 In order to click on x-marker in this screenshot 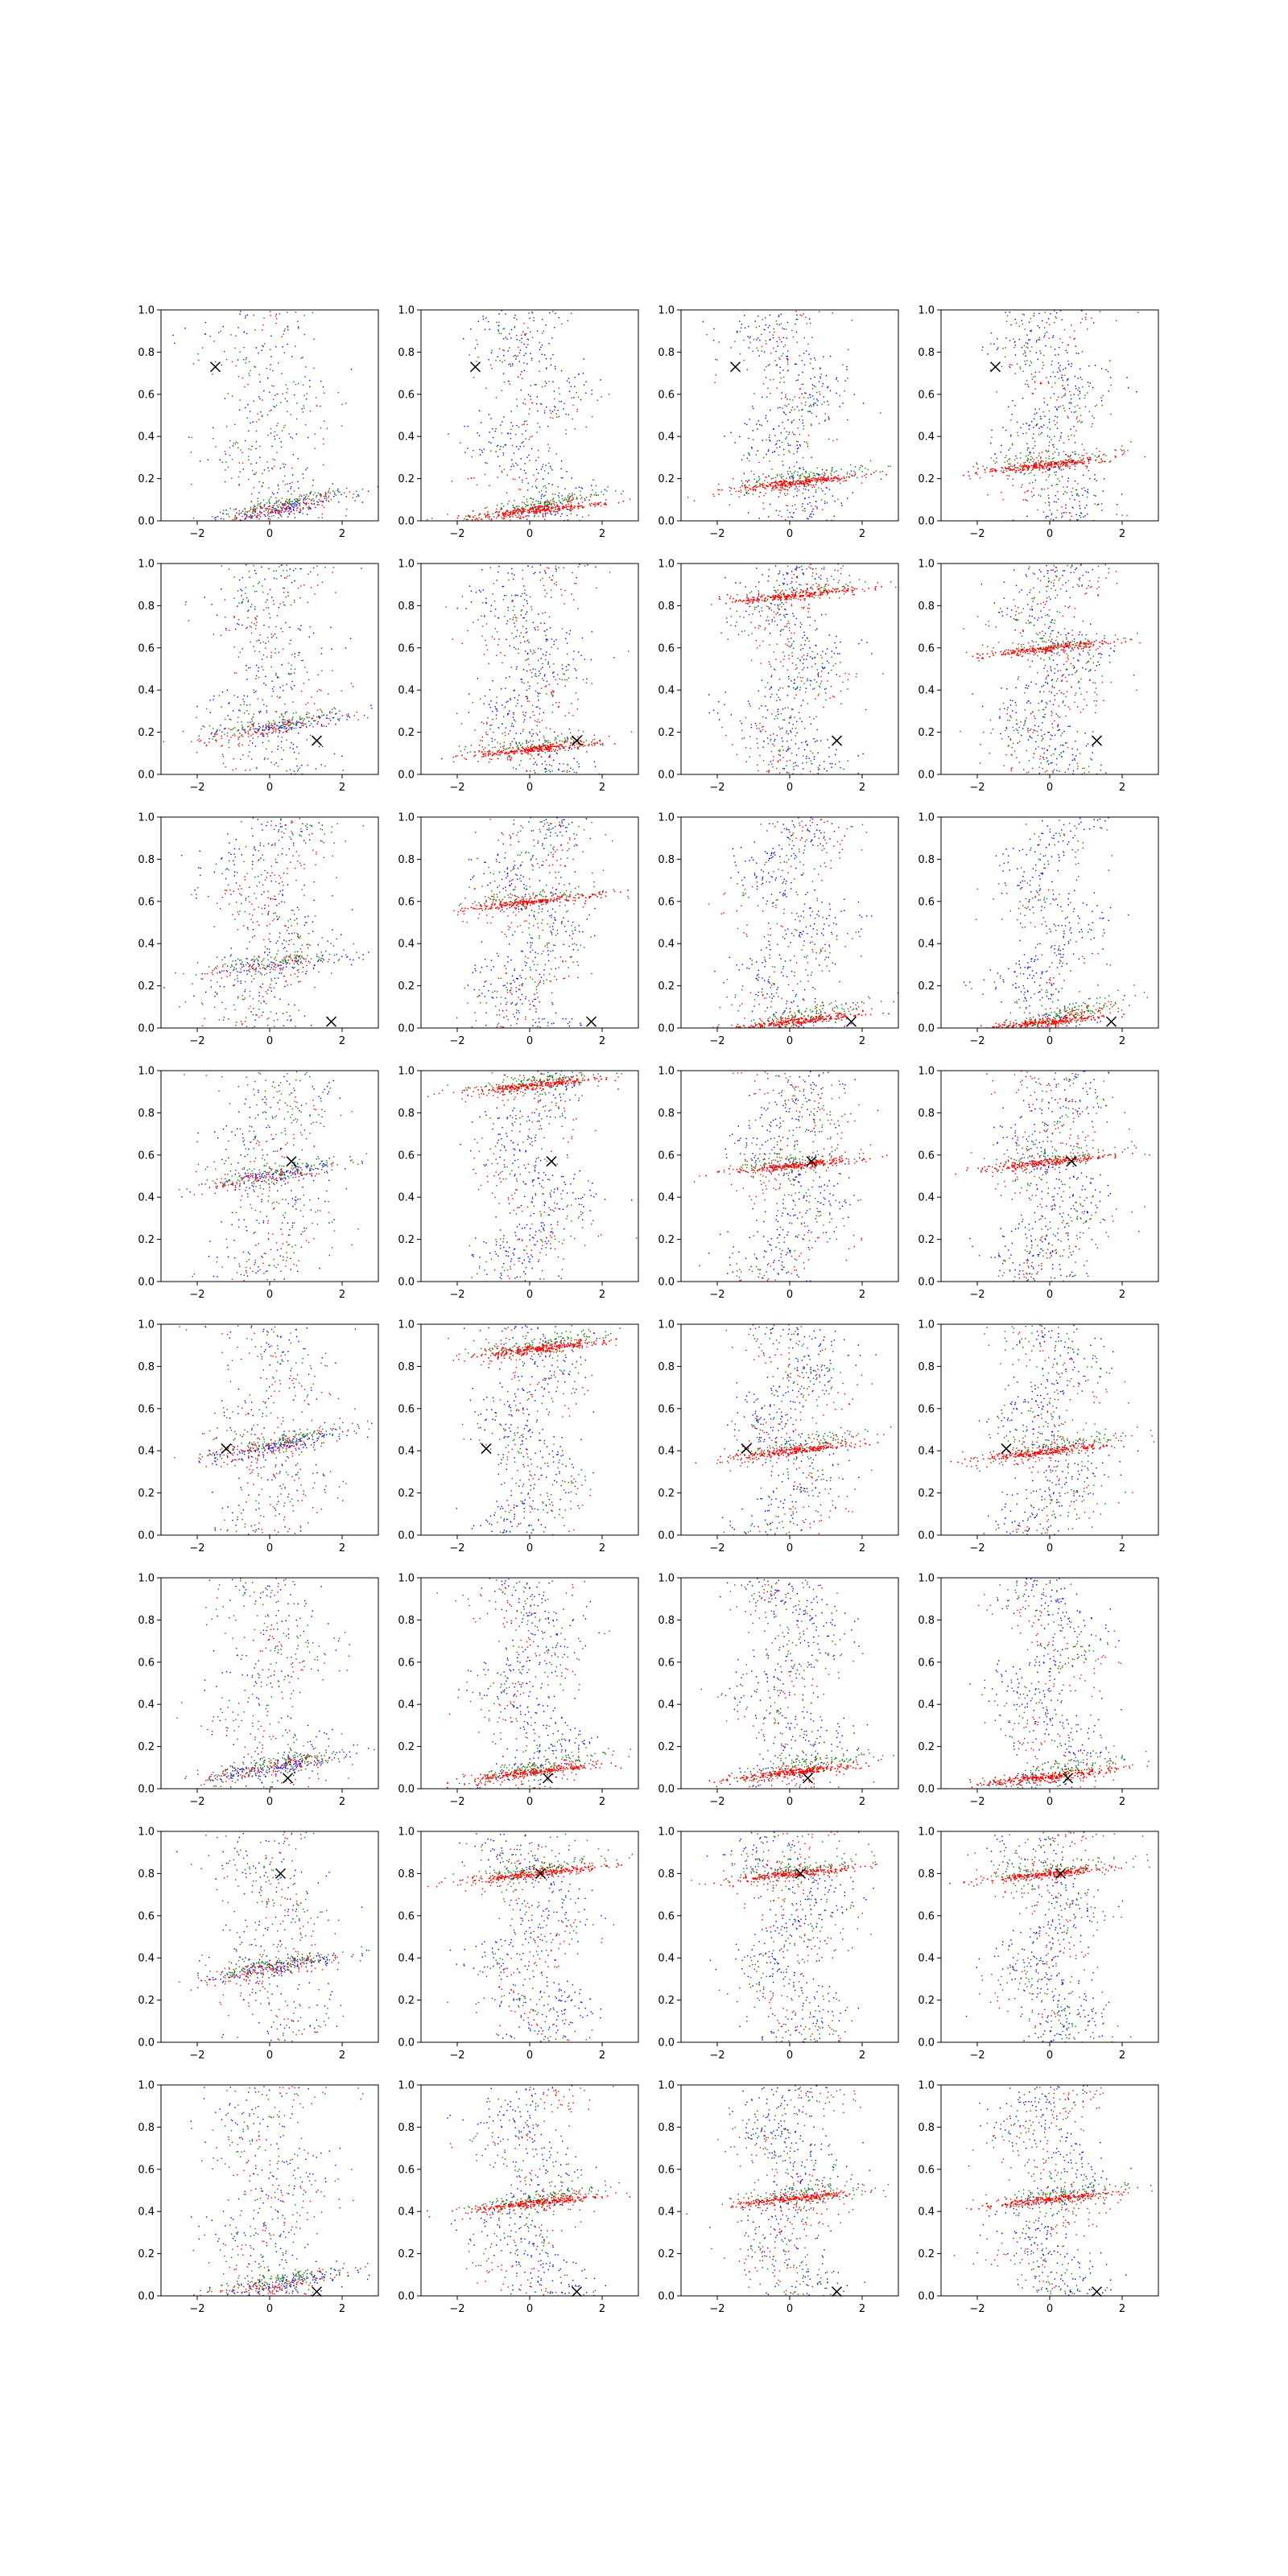, I will do `click(475, 367)`.